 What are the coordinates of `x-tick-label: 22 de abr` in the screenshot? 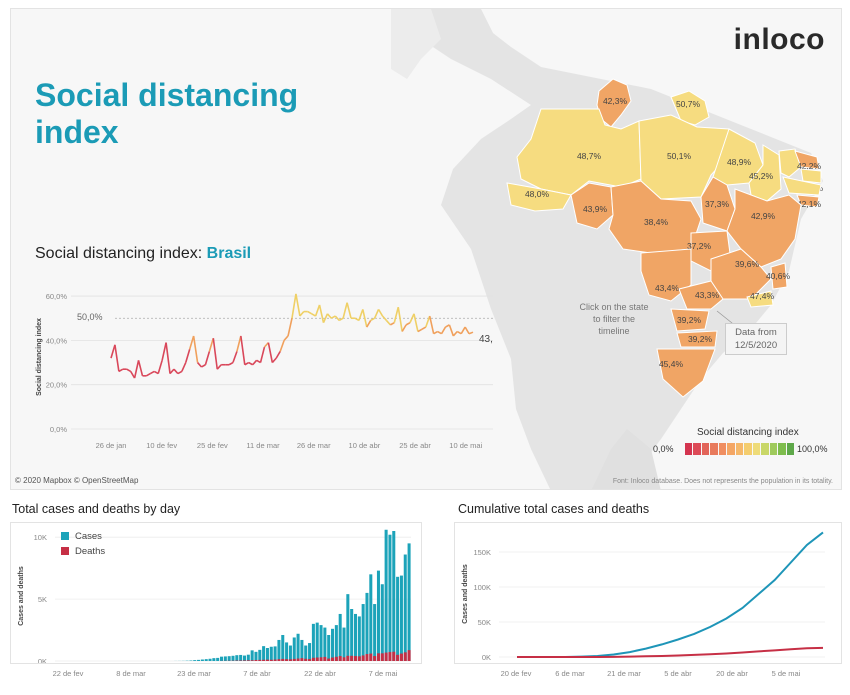 It's located at (320, 673).